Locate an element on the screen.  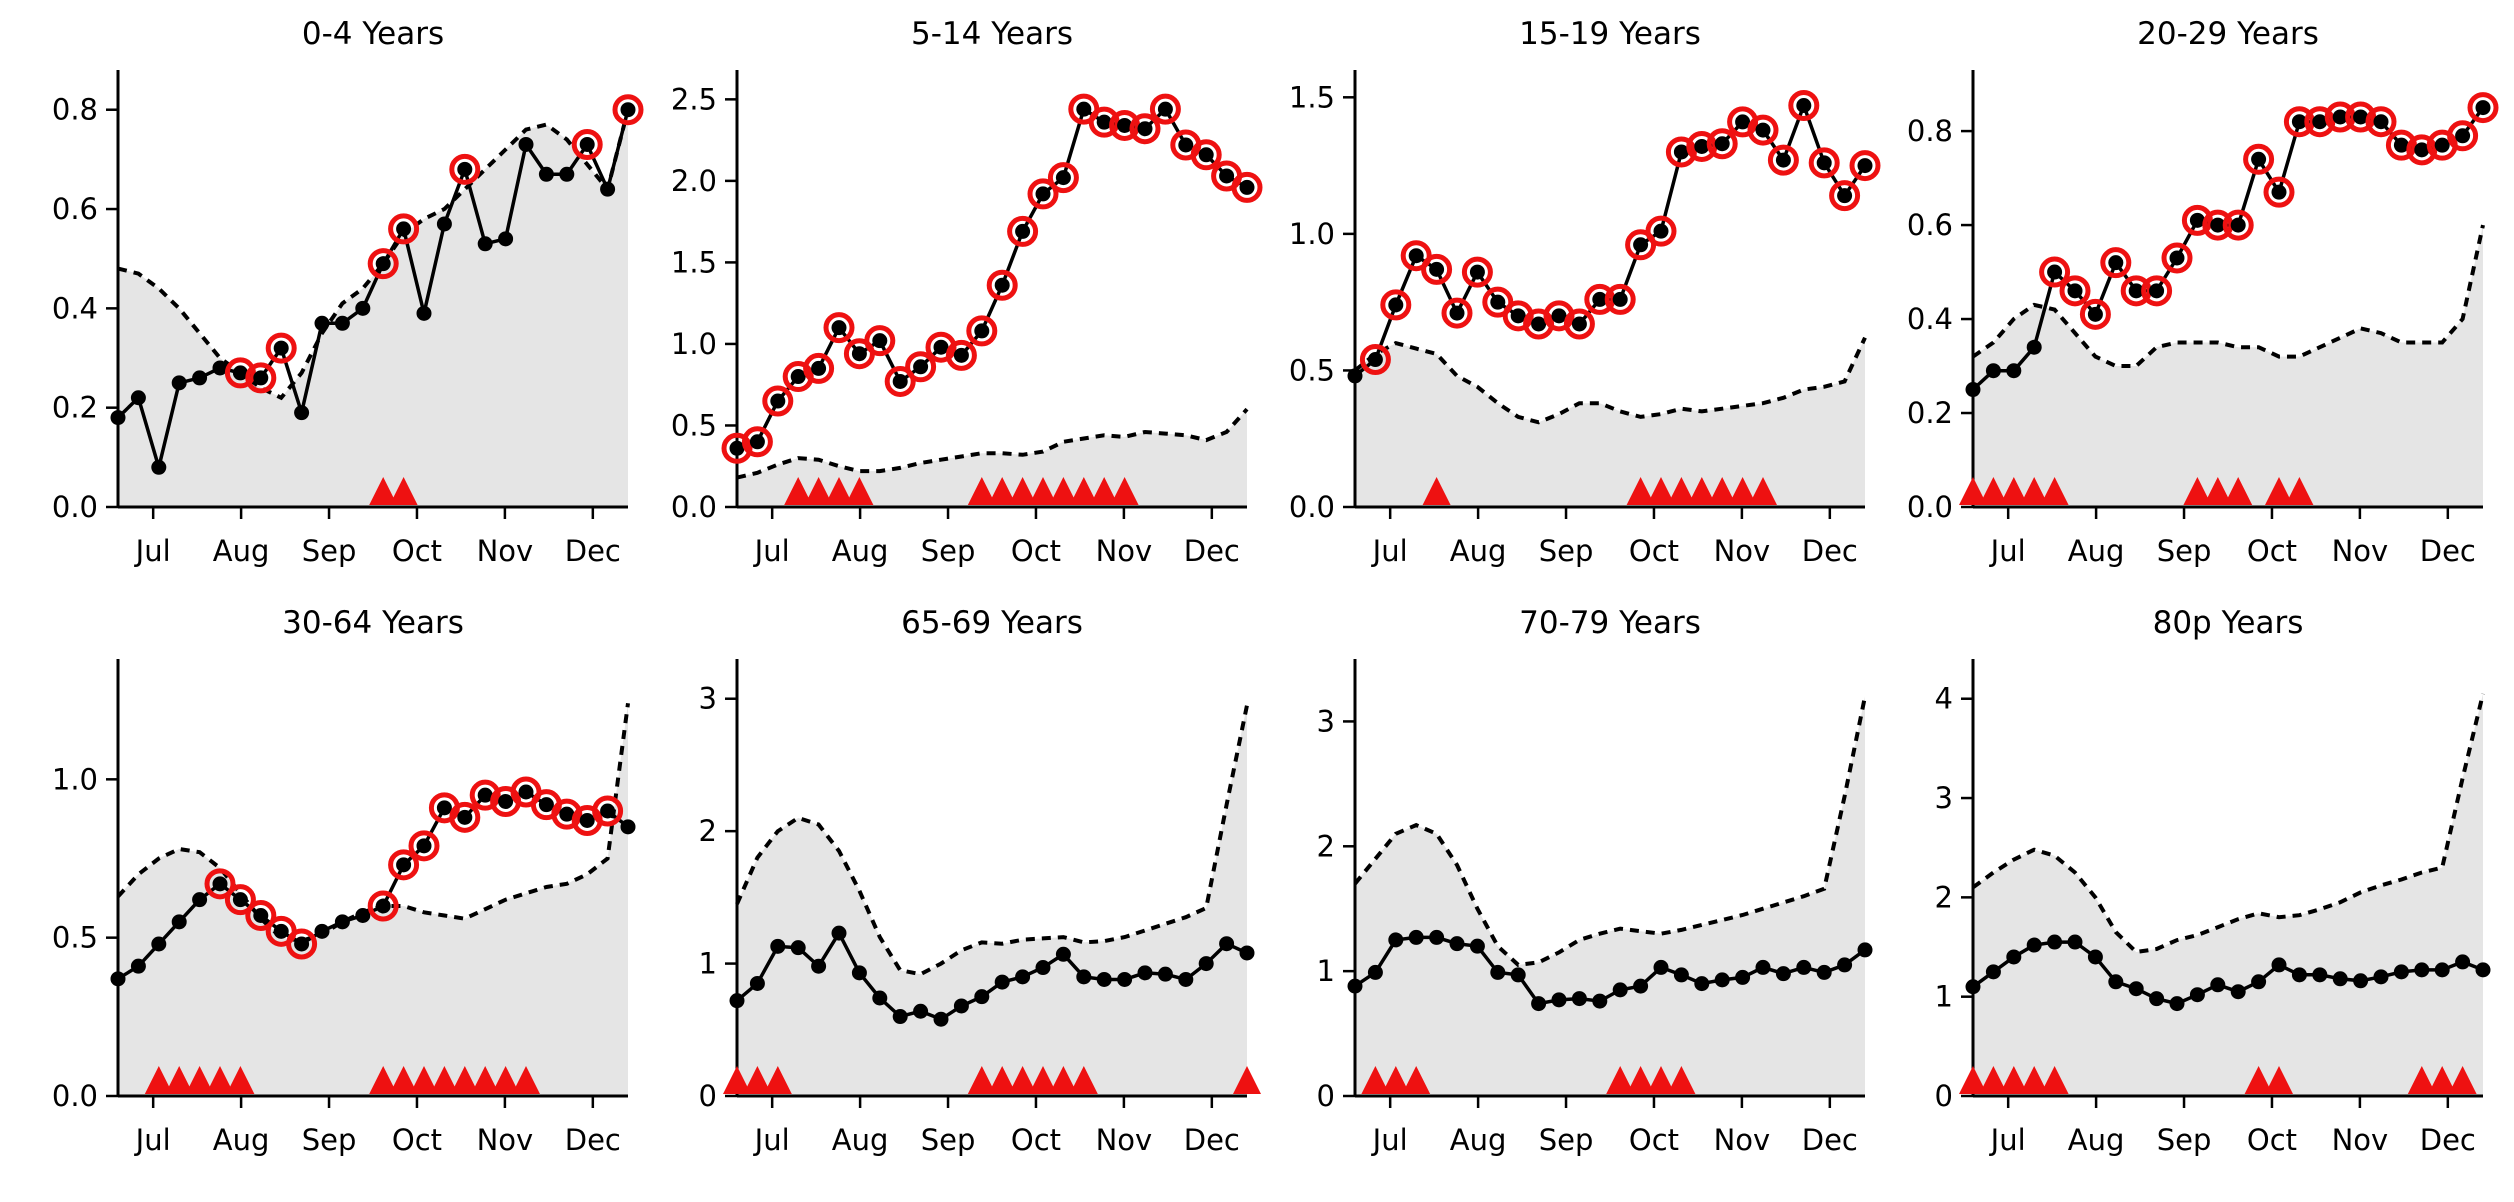
y-tick-label: 0.2 is located at coordinates (1930, 413).